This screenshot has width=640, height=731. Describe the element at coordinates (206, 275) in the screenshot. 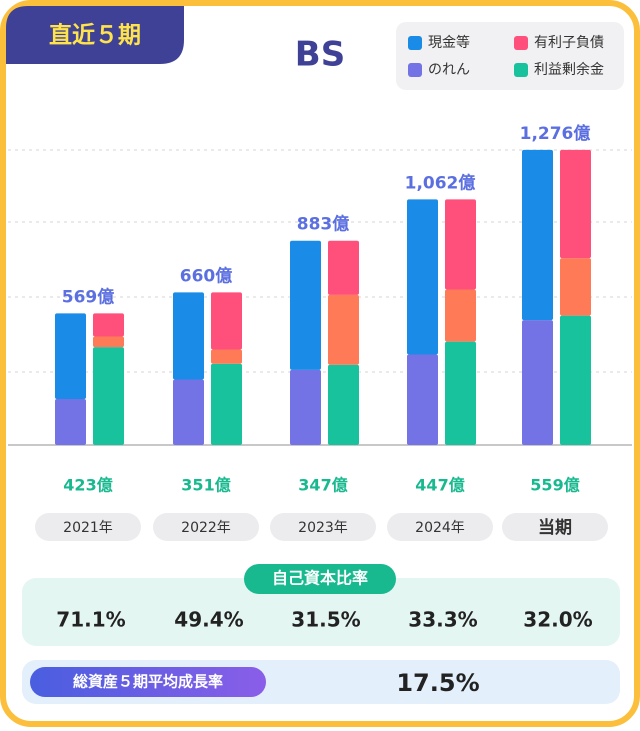

I see `total-label: 660億` at that location.